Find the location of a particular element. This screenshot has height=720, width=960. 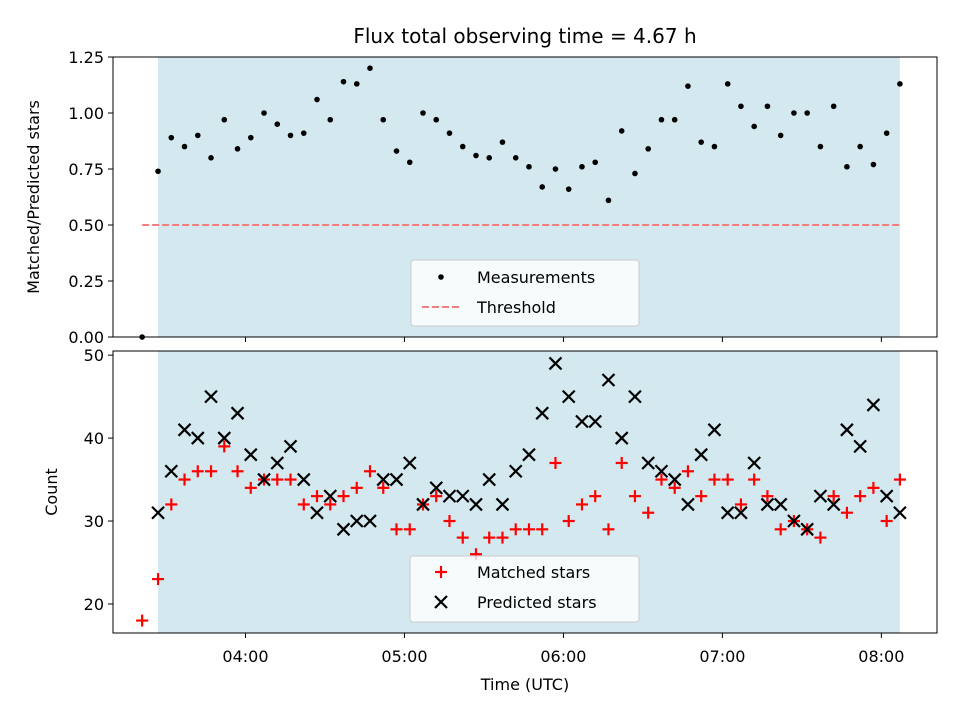

chart-title: Flux total observing time = 4.67 h is located at coordinates (524, 36).